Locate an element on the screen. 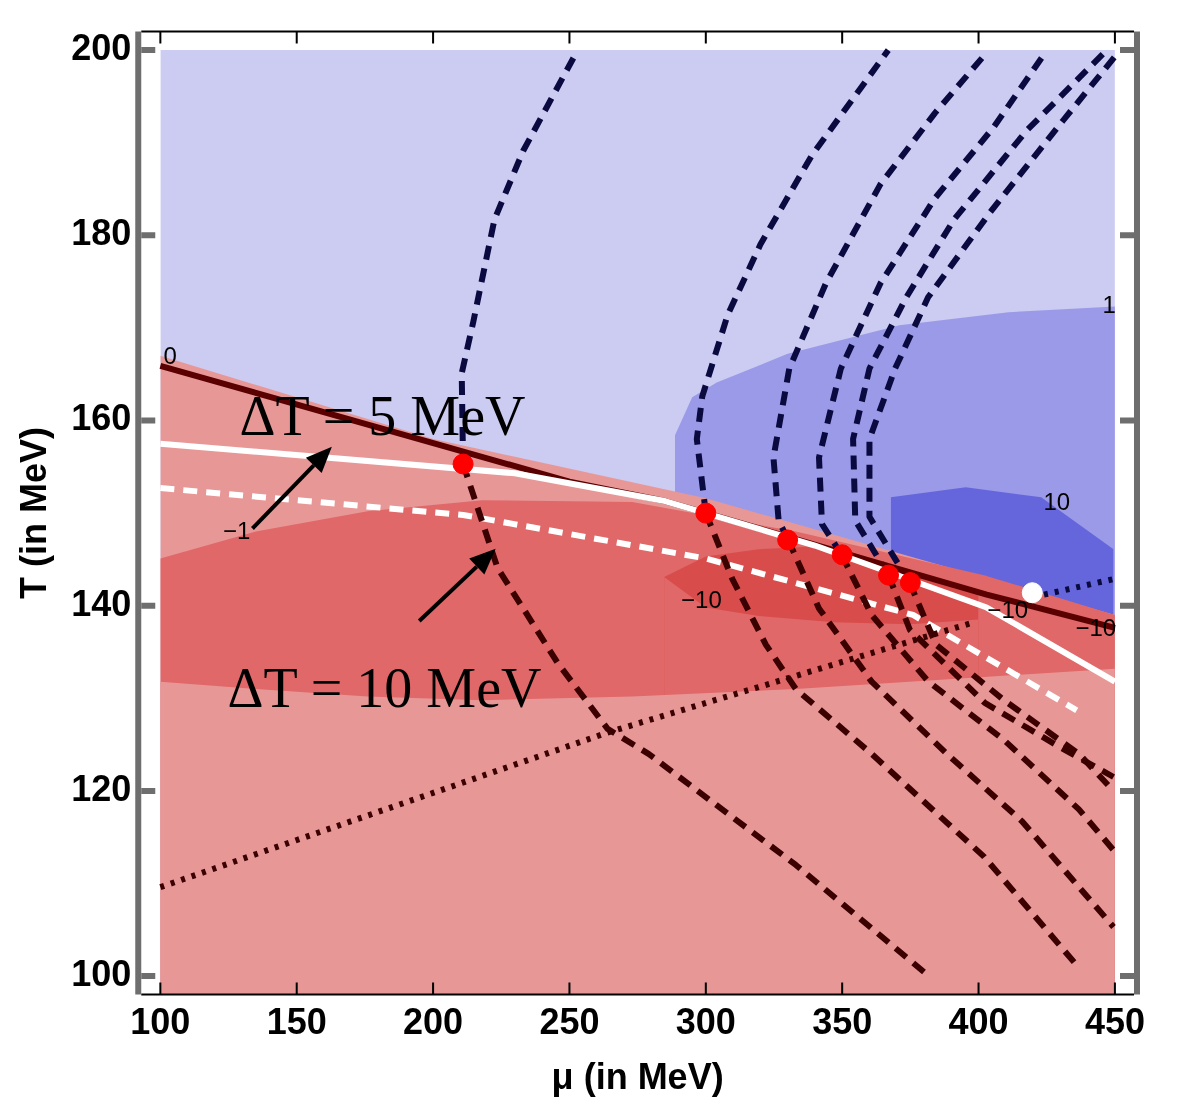  annotation: ΔT = 10 MeV is located at coordinates (384, 687).